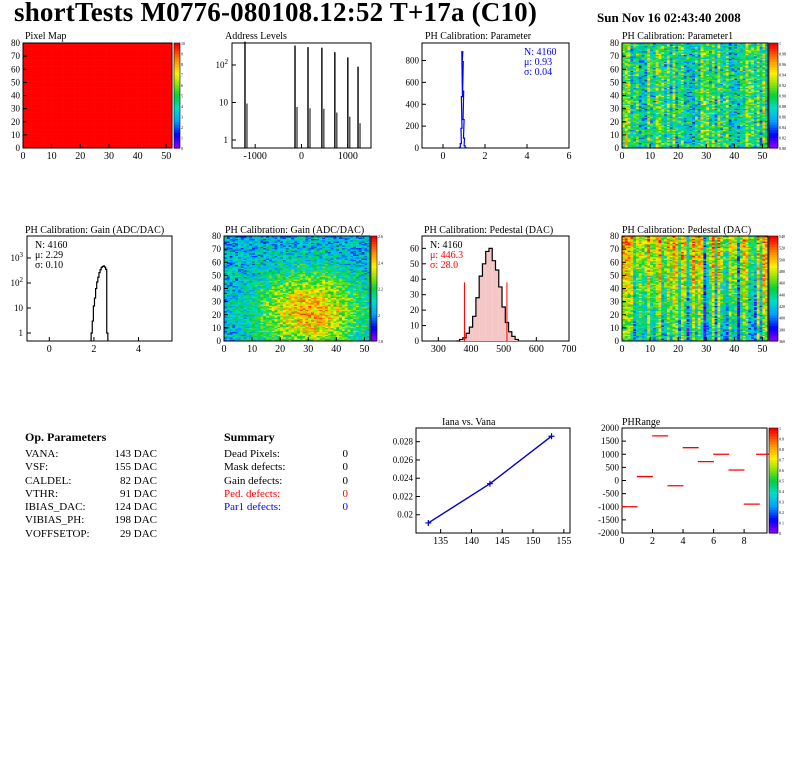  Describe the element at coordinates (182, 75) in the screenshot. I see `palette-label: 7` at that location.